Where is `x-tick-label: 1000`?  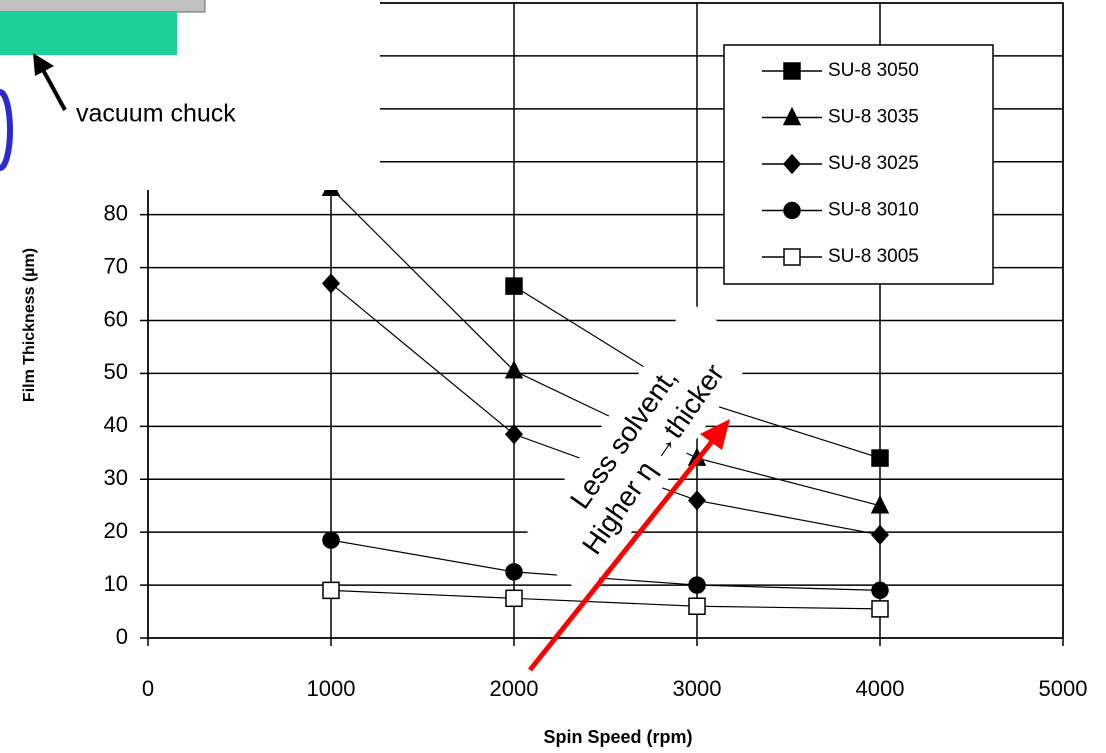
x-tick-label: 1000 is located at coordinates (331, 688).